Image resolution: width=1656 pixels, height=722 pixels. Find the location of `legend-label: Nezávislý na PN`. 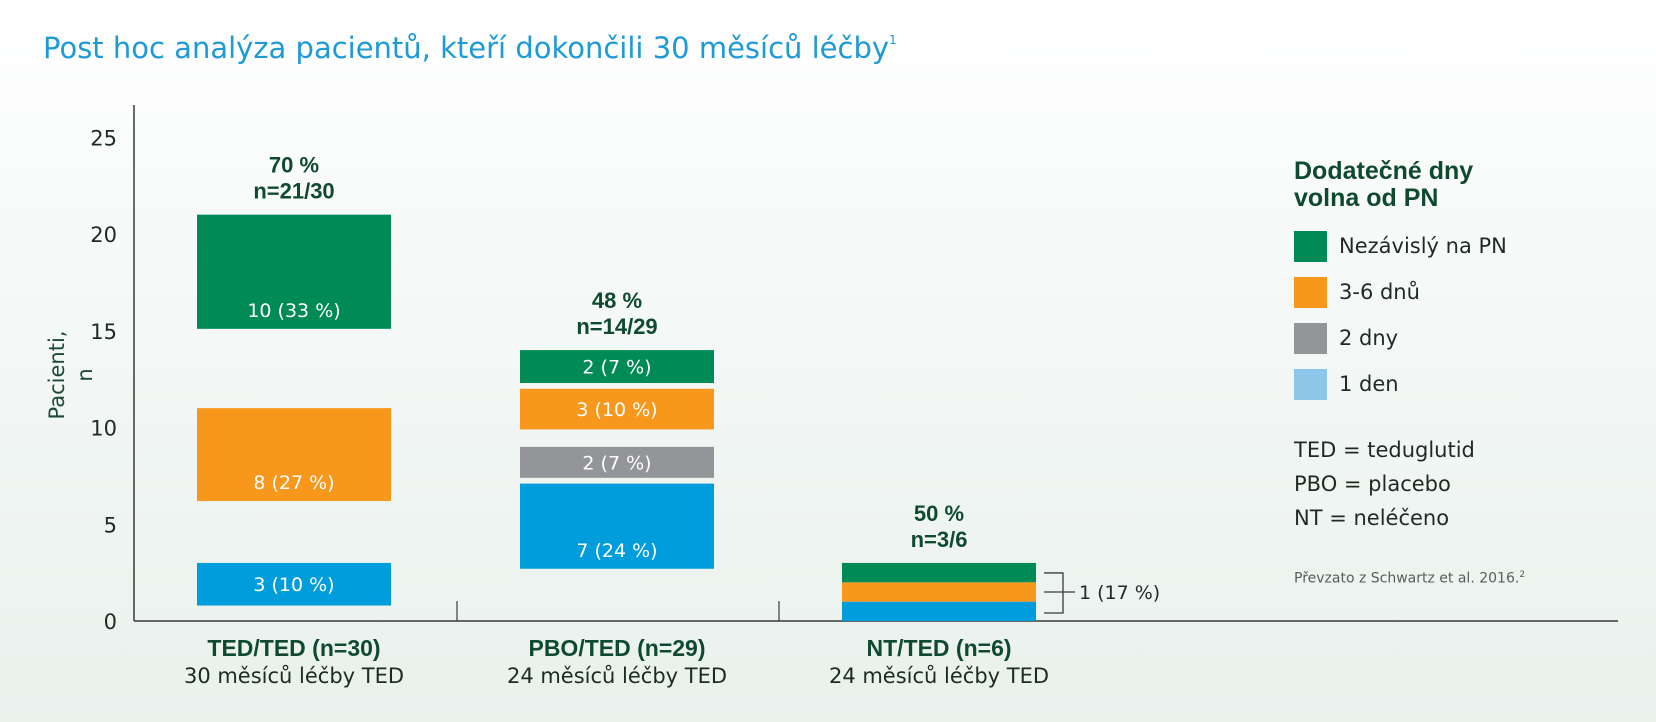

legend-label: Nezávislý na PN is located at coordinates (1423, 246).